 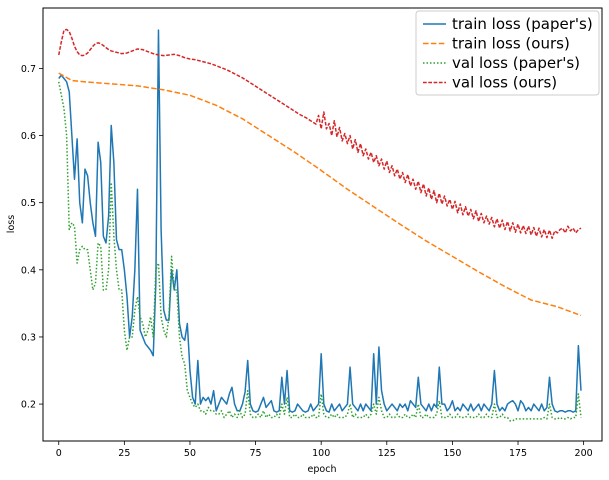 I want to click on y-tick-label: 0.6, so click(x=28, y=136).